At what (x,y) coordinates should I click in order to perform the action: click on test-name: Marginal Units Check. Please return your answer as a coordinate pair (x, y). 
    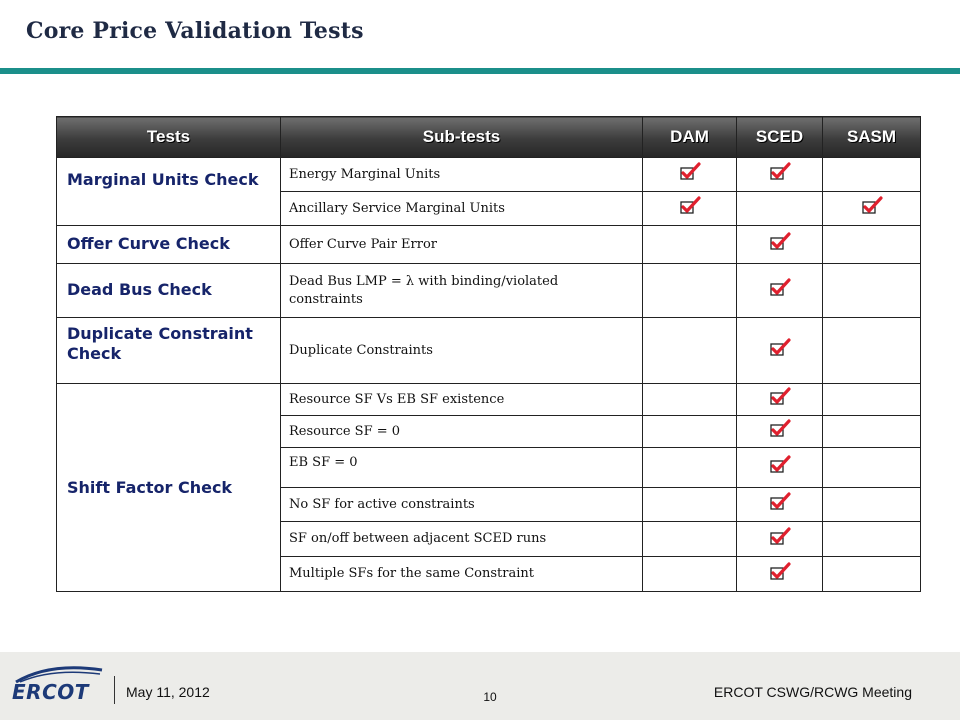
    Looking at the image, I should click on (168, 191).